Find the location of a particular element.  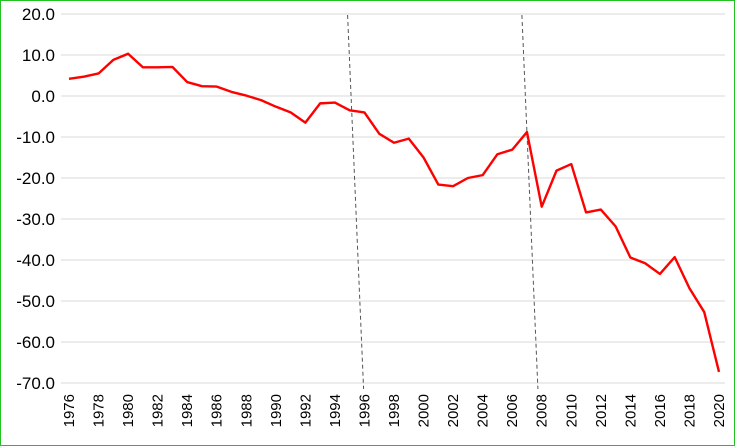

y-tick-label: 20.0 is located at coordinates (38, 14).